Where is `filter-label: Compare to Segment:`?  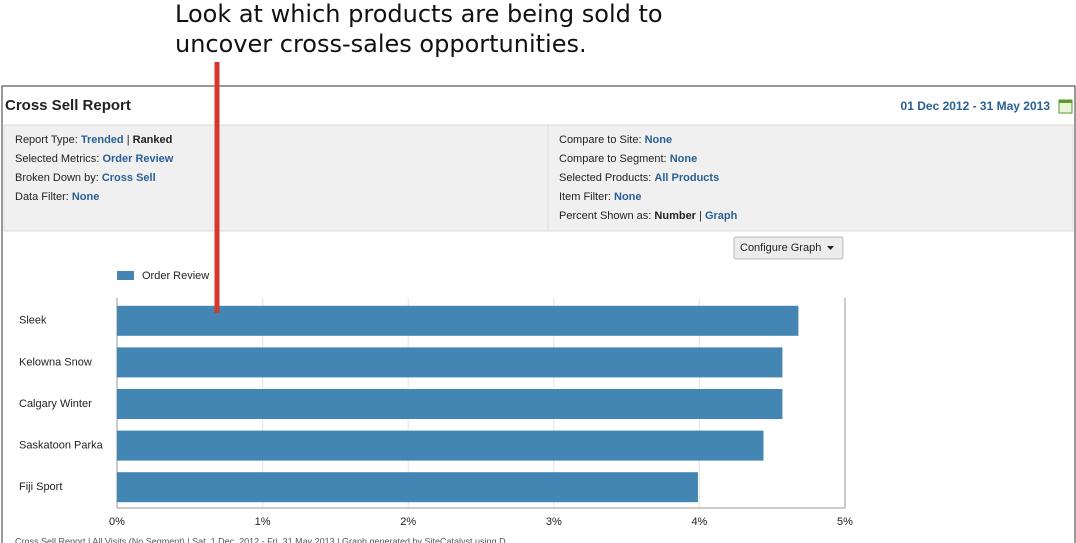
filter-label: Compare to Segment: is located at coordinates (613, 159).